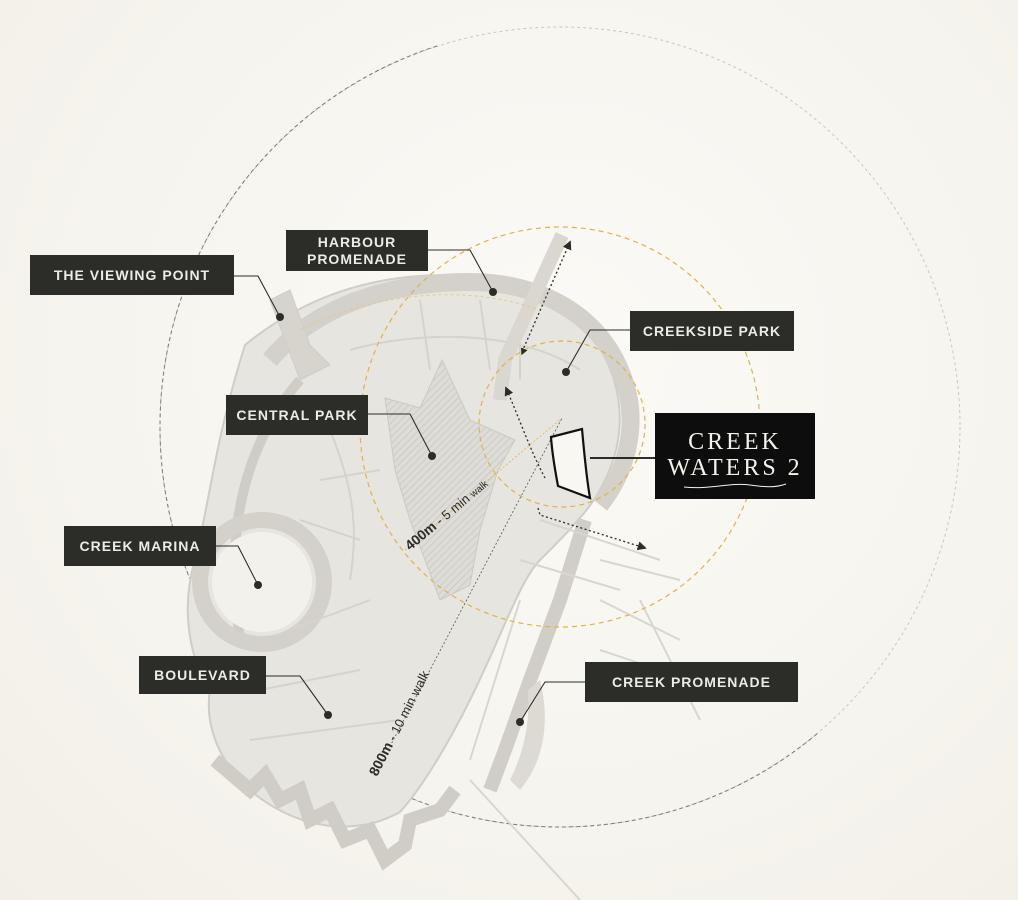 The height and width of the screenshot is (900, 1018). I want to click on logo-swoosh-icon, so click(735, 486).